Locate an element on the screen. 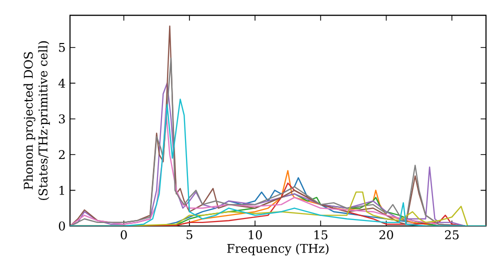  y-tick-label: 4 is located at coordinates (62, 83).